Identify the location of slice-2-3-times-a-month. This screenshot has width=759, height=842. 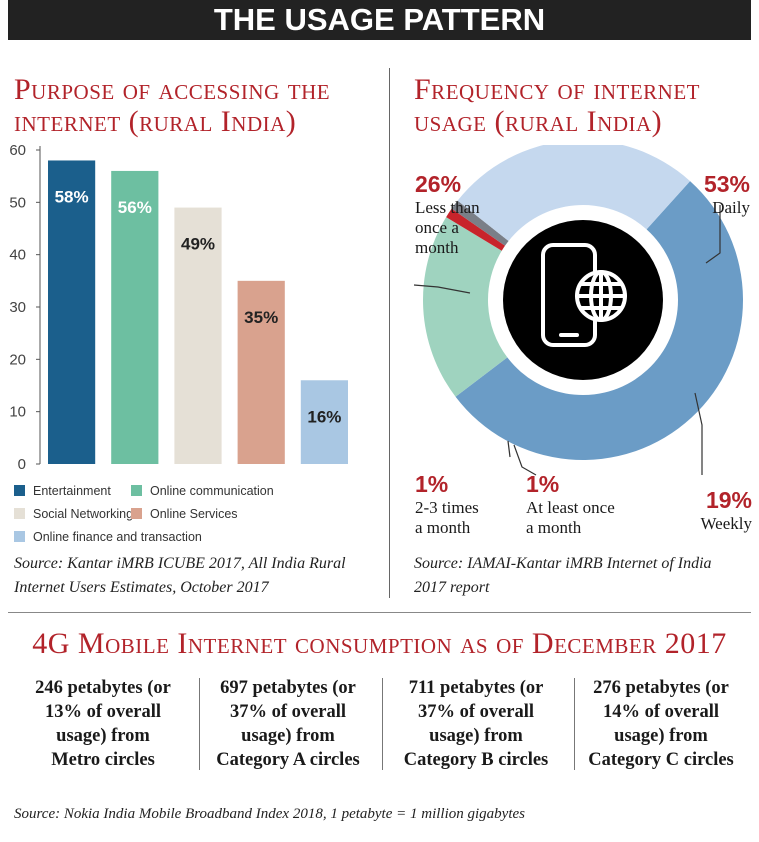
(480, 223).